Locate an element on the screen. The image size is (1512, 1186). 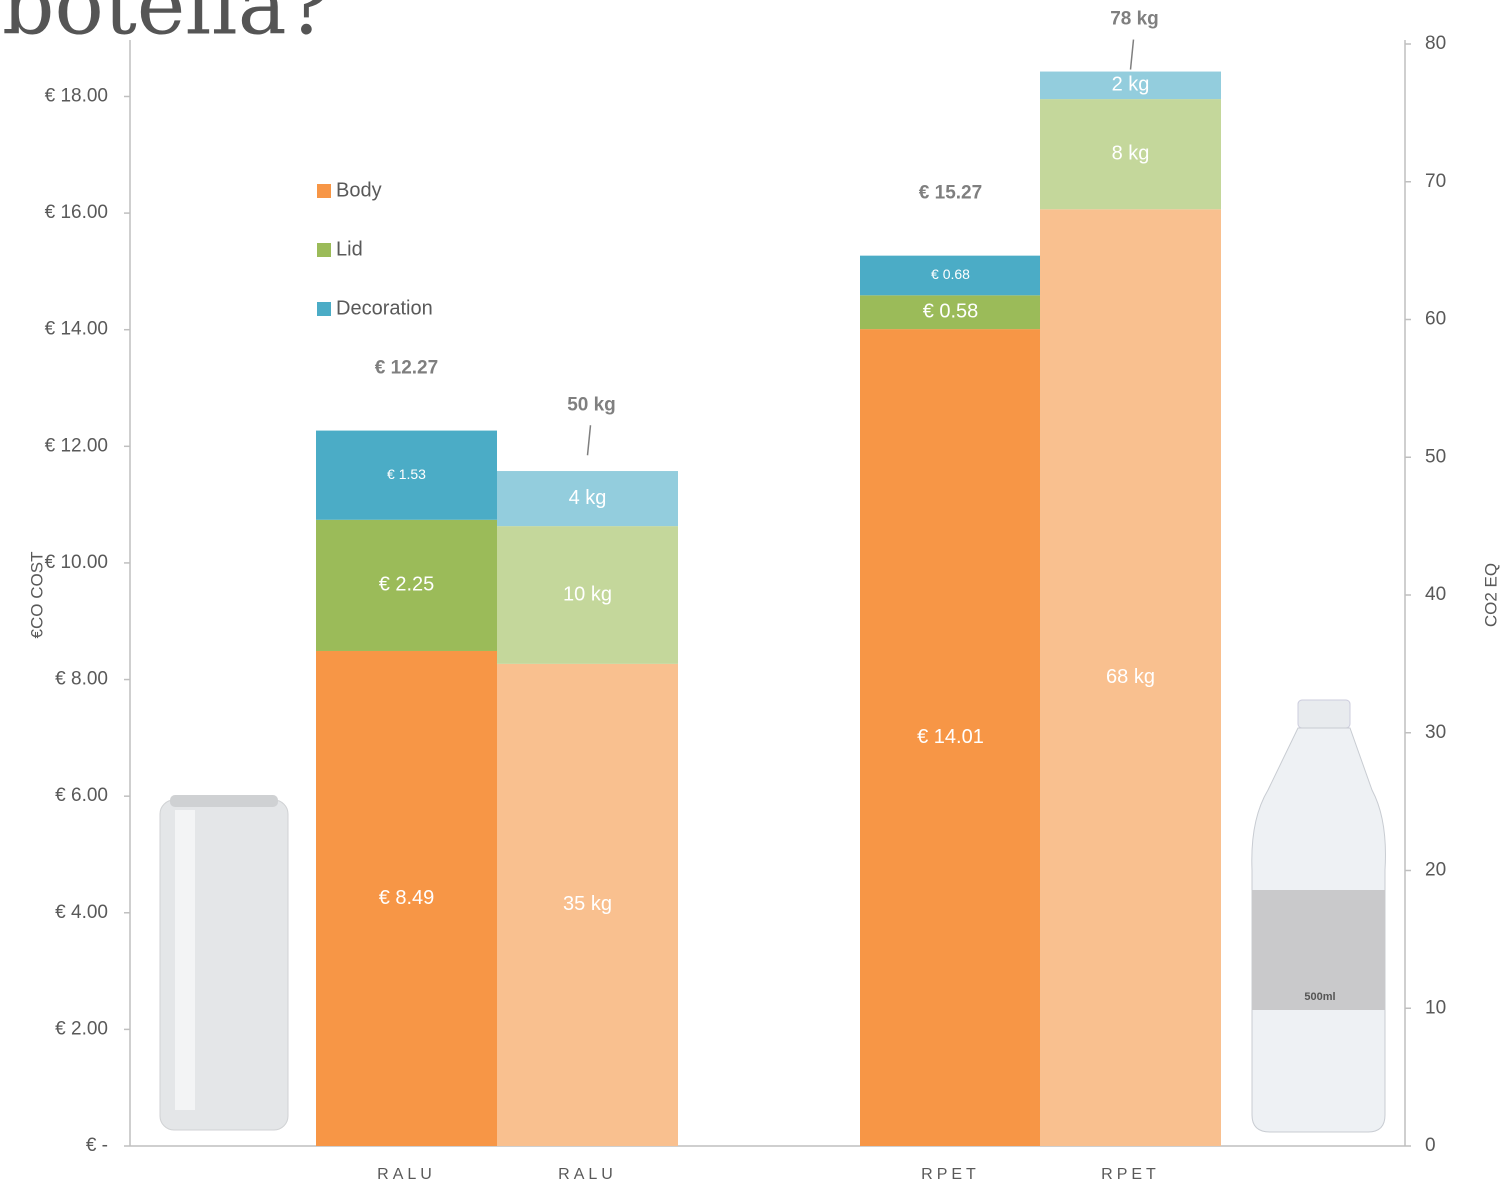
data-label: € 1.53 is located at coordinates (406, 474).